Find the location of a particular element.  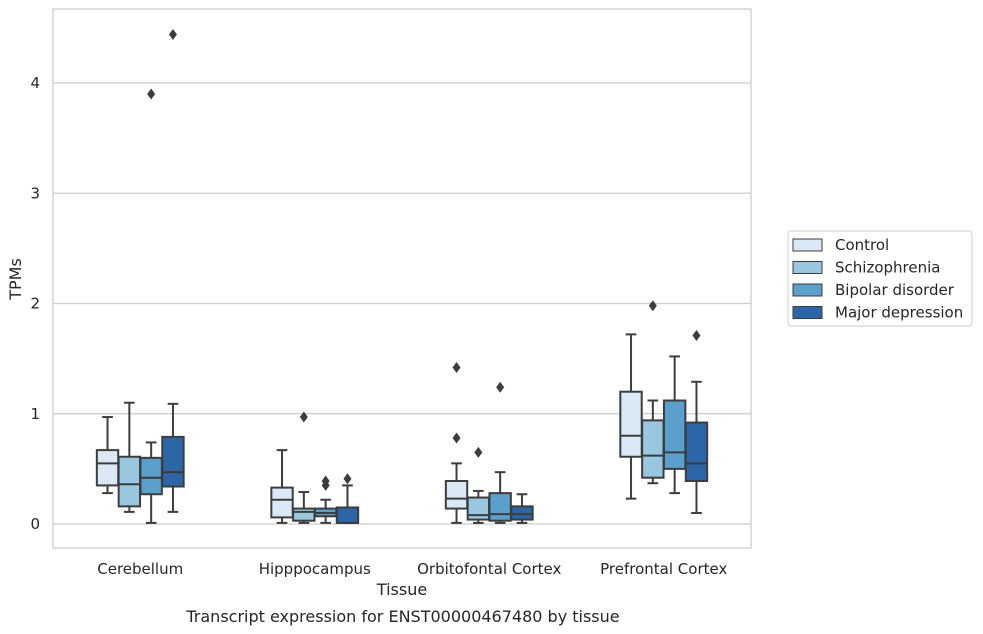

y-tick-labels: 0 1 2 3 4 is located at coordinates (35, 303).